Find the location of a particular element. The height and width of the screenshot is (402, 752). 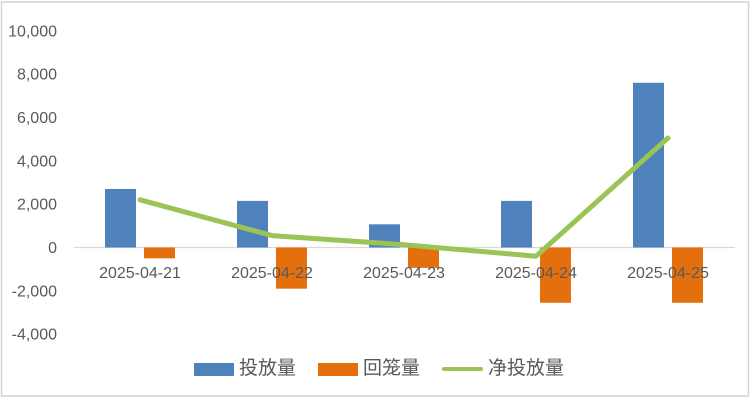

legend-item-withdrawal-volume: 回笼量 is located at coordinates (368, 368).